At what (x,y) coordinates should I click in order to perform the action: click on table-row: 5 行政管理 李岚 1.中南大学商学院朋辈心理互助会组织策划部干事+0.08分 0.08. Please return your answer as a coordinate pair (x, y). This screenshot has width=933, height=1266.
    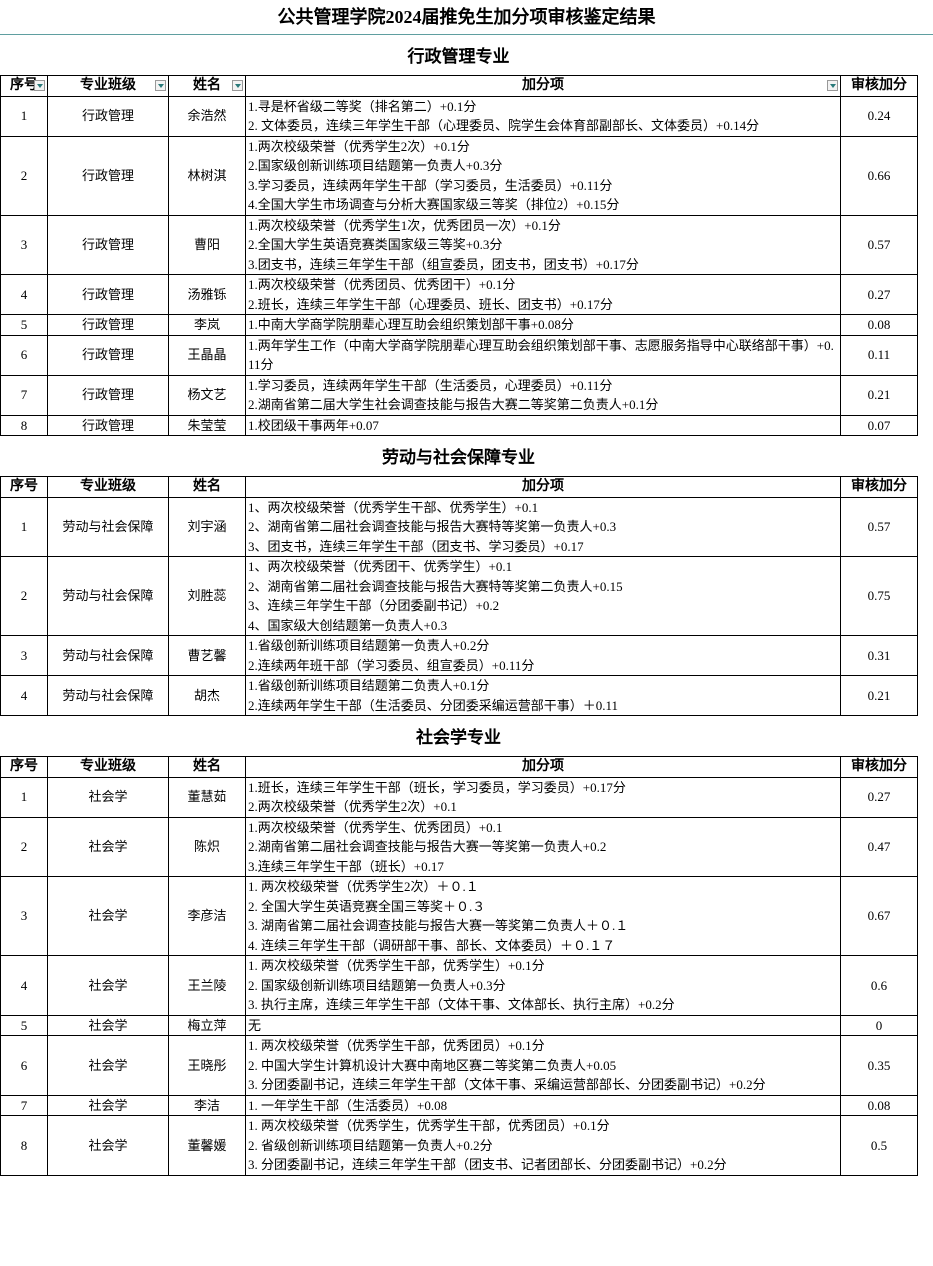
    Looking at the image, I should click on (459, 325).